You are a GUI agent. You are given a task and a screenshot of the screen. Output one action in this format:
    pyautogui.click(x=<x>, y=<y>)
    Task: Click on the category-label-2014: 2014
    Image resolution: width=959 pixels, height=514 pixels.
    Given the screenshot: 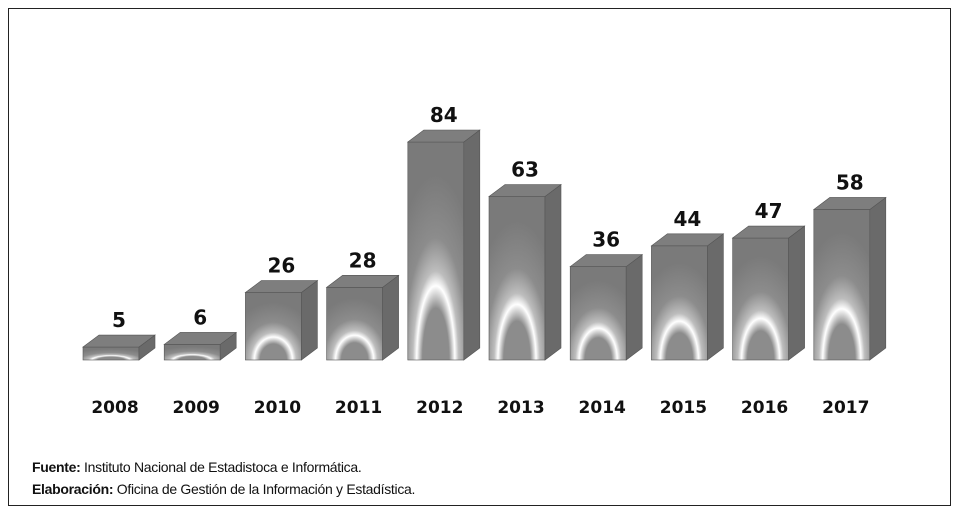 What is the action you would take?
    pyautogui.click(x=602, y=408)
    